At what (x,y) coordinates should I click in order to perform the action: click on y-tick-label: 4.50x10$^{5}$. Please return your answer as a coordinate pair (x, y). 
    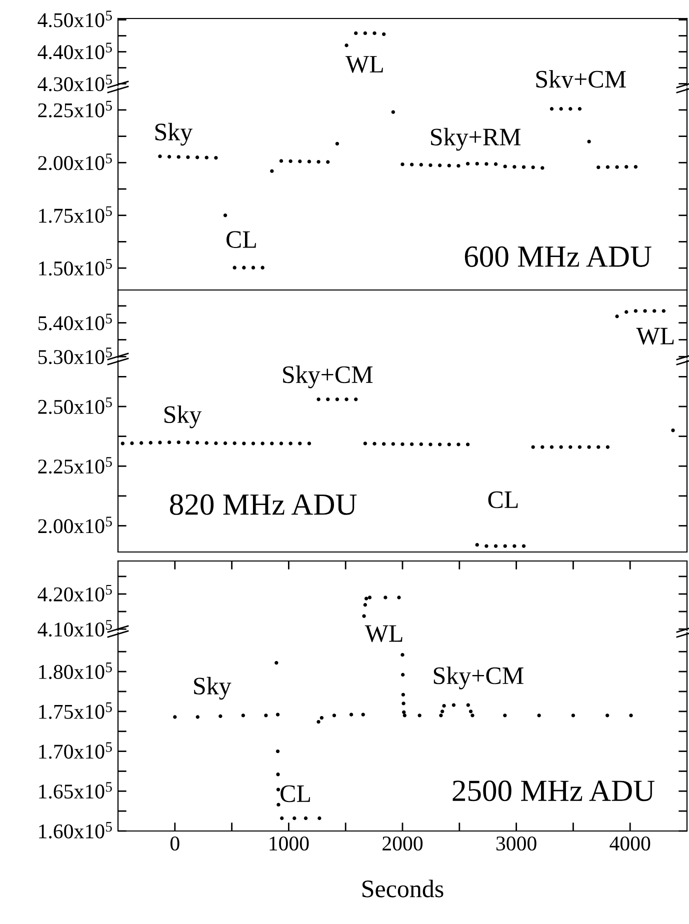
    Looking at the image, I should click on (75, 19).